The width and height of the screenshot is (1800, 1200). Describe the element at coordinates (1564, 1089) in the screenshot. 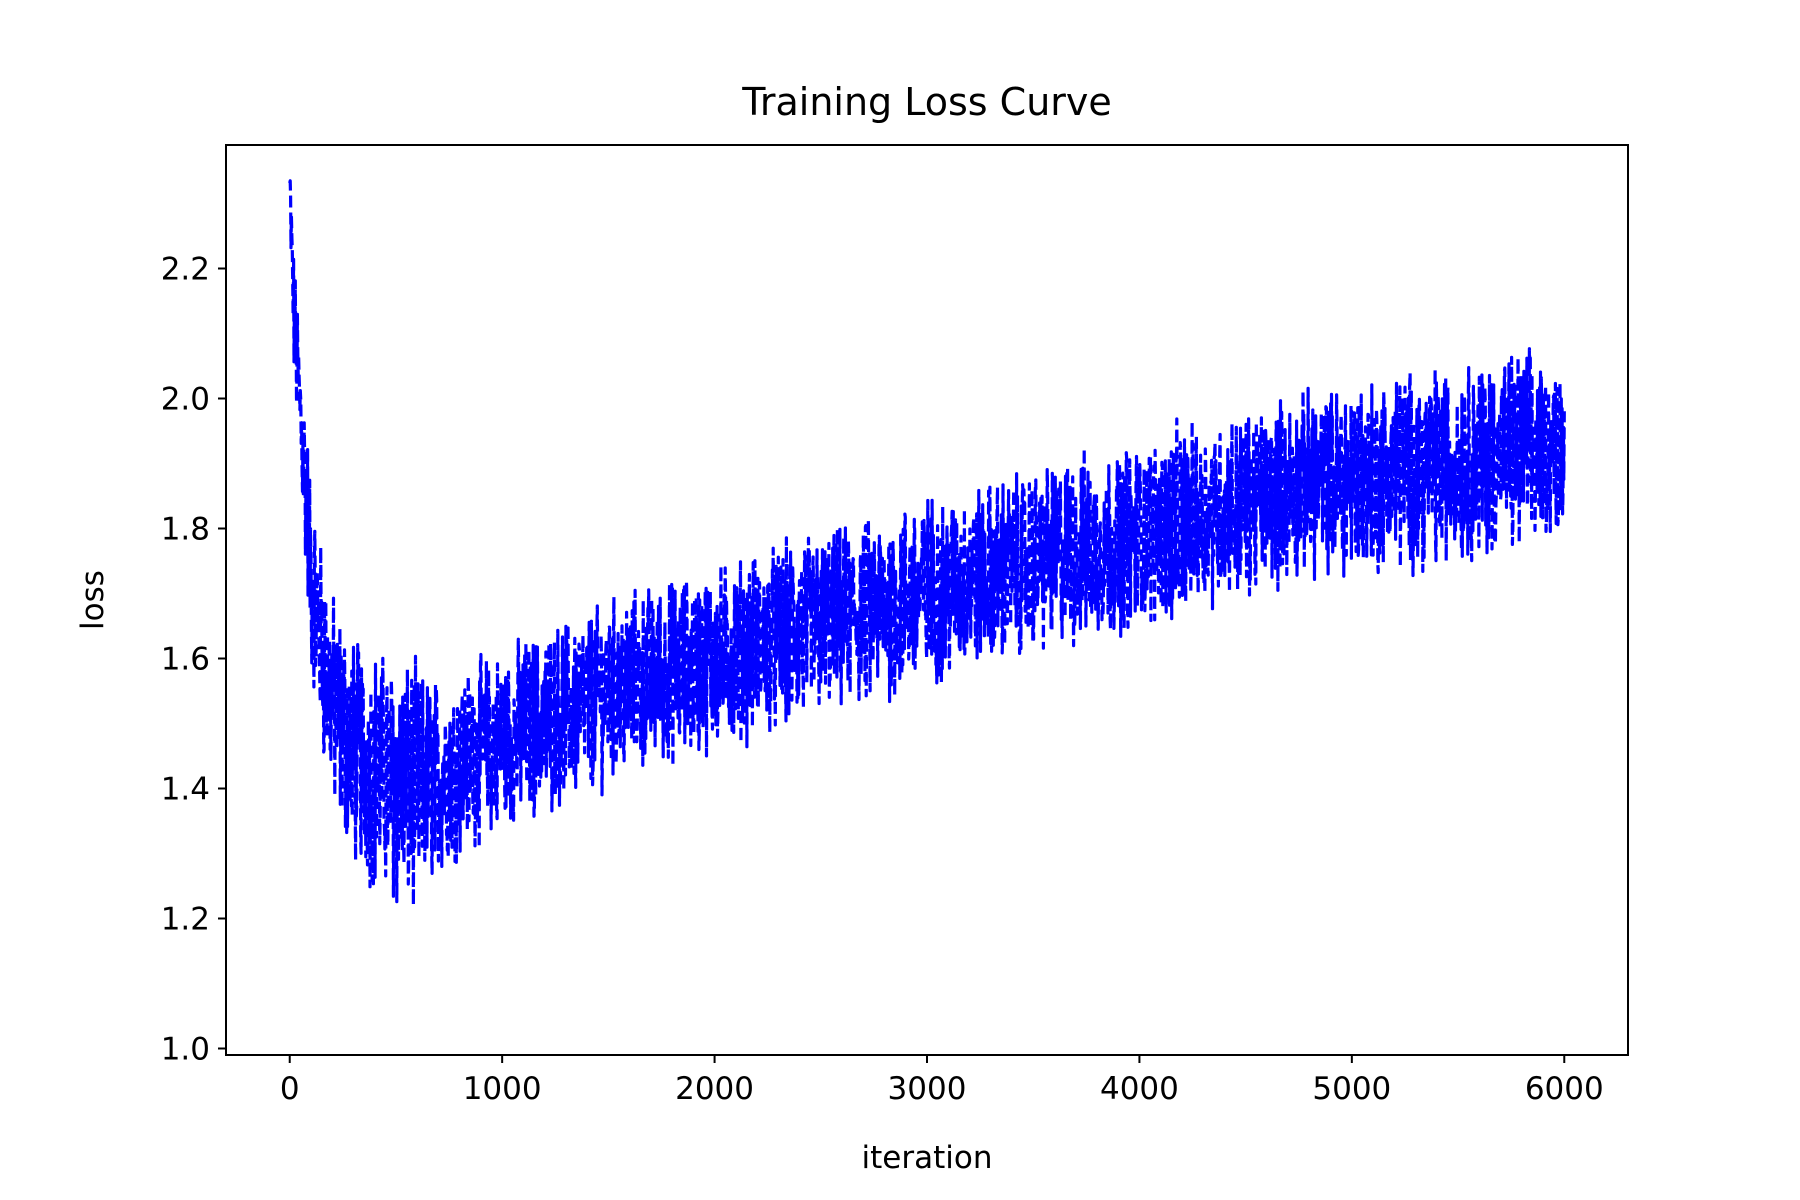

I see `x-tick-label: 6000` at that location.